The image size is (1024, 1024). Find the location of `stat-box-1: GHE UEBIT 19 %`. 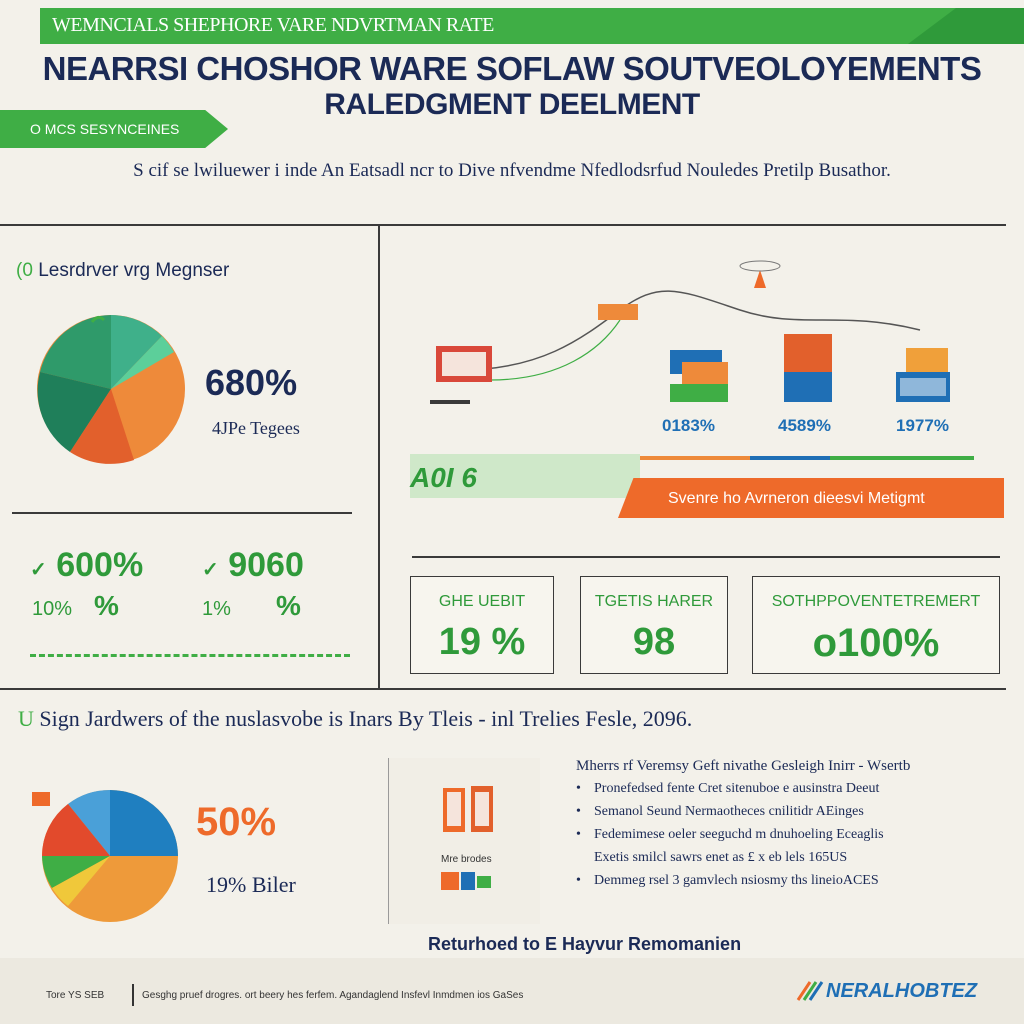

stat-box-1: GHE UEBIT 19 % is located at coordinates (482, 625).